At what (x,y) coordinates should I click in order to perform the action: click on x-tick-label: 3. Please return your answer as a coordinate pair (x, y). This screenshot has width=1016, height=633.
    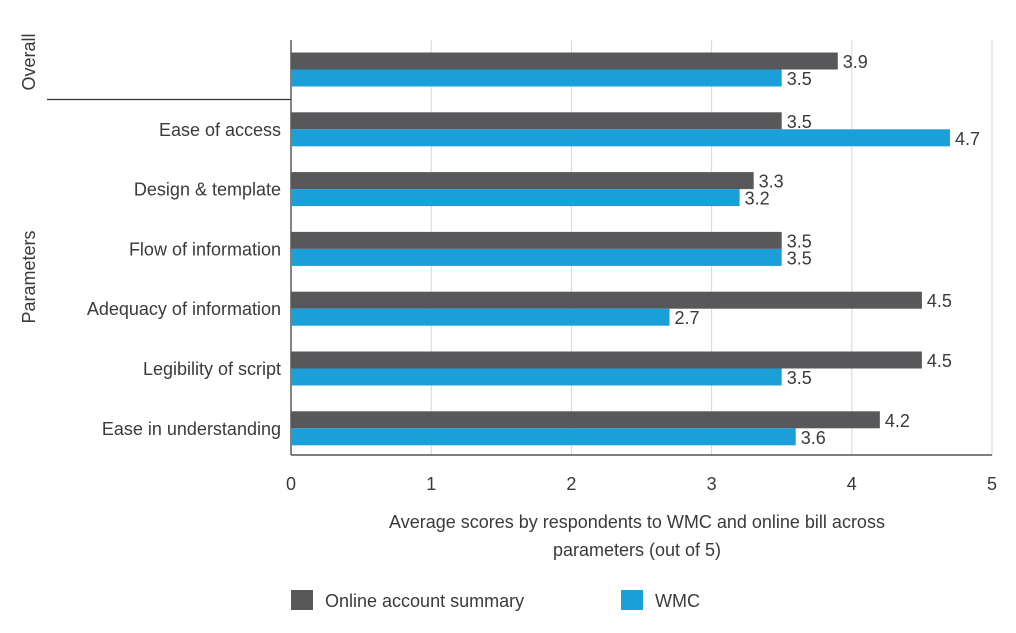
    Looking at the image, I should click on (712, 484).